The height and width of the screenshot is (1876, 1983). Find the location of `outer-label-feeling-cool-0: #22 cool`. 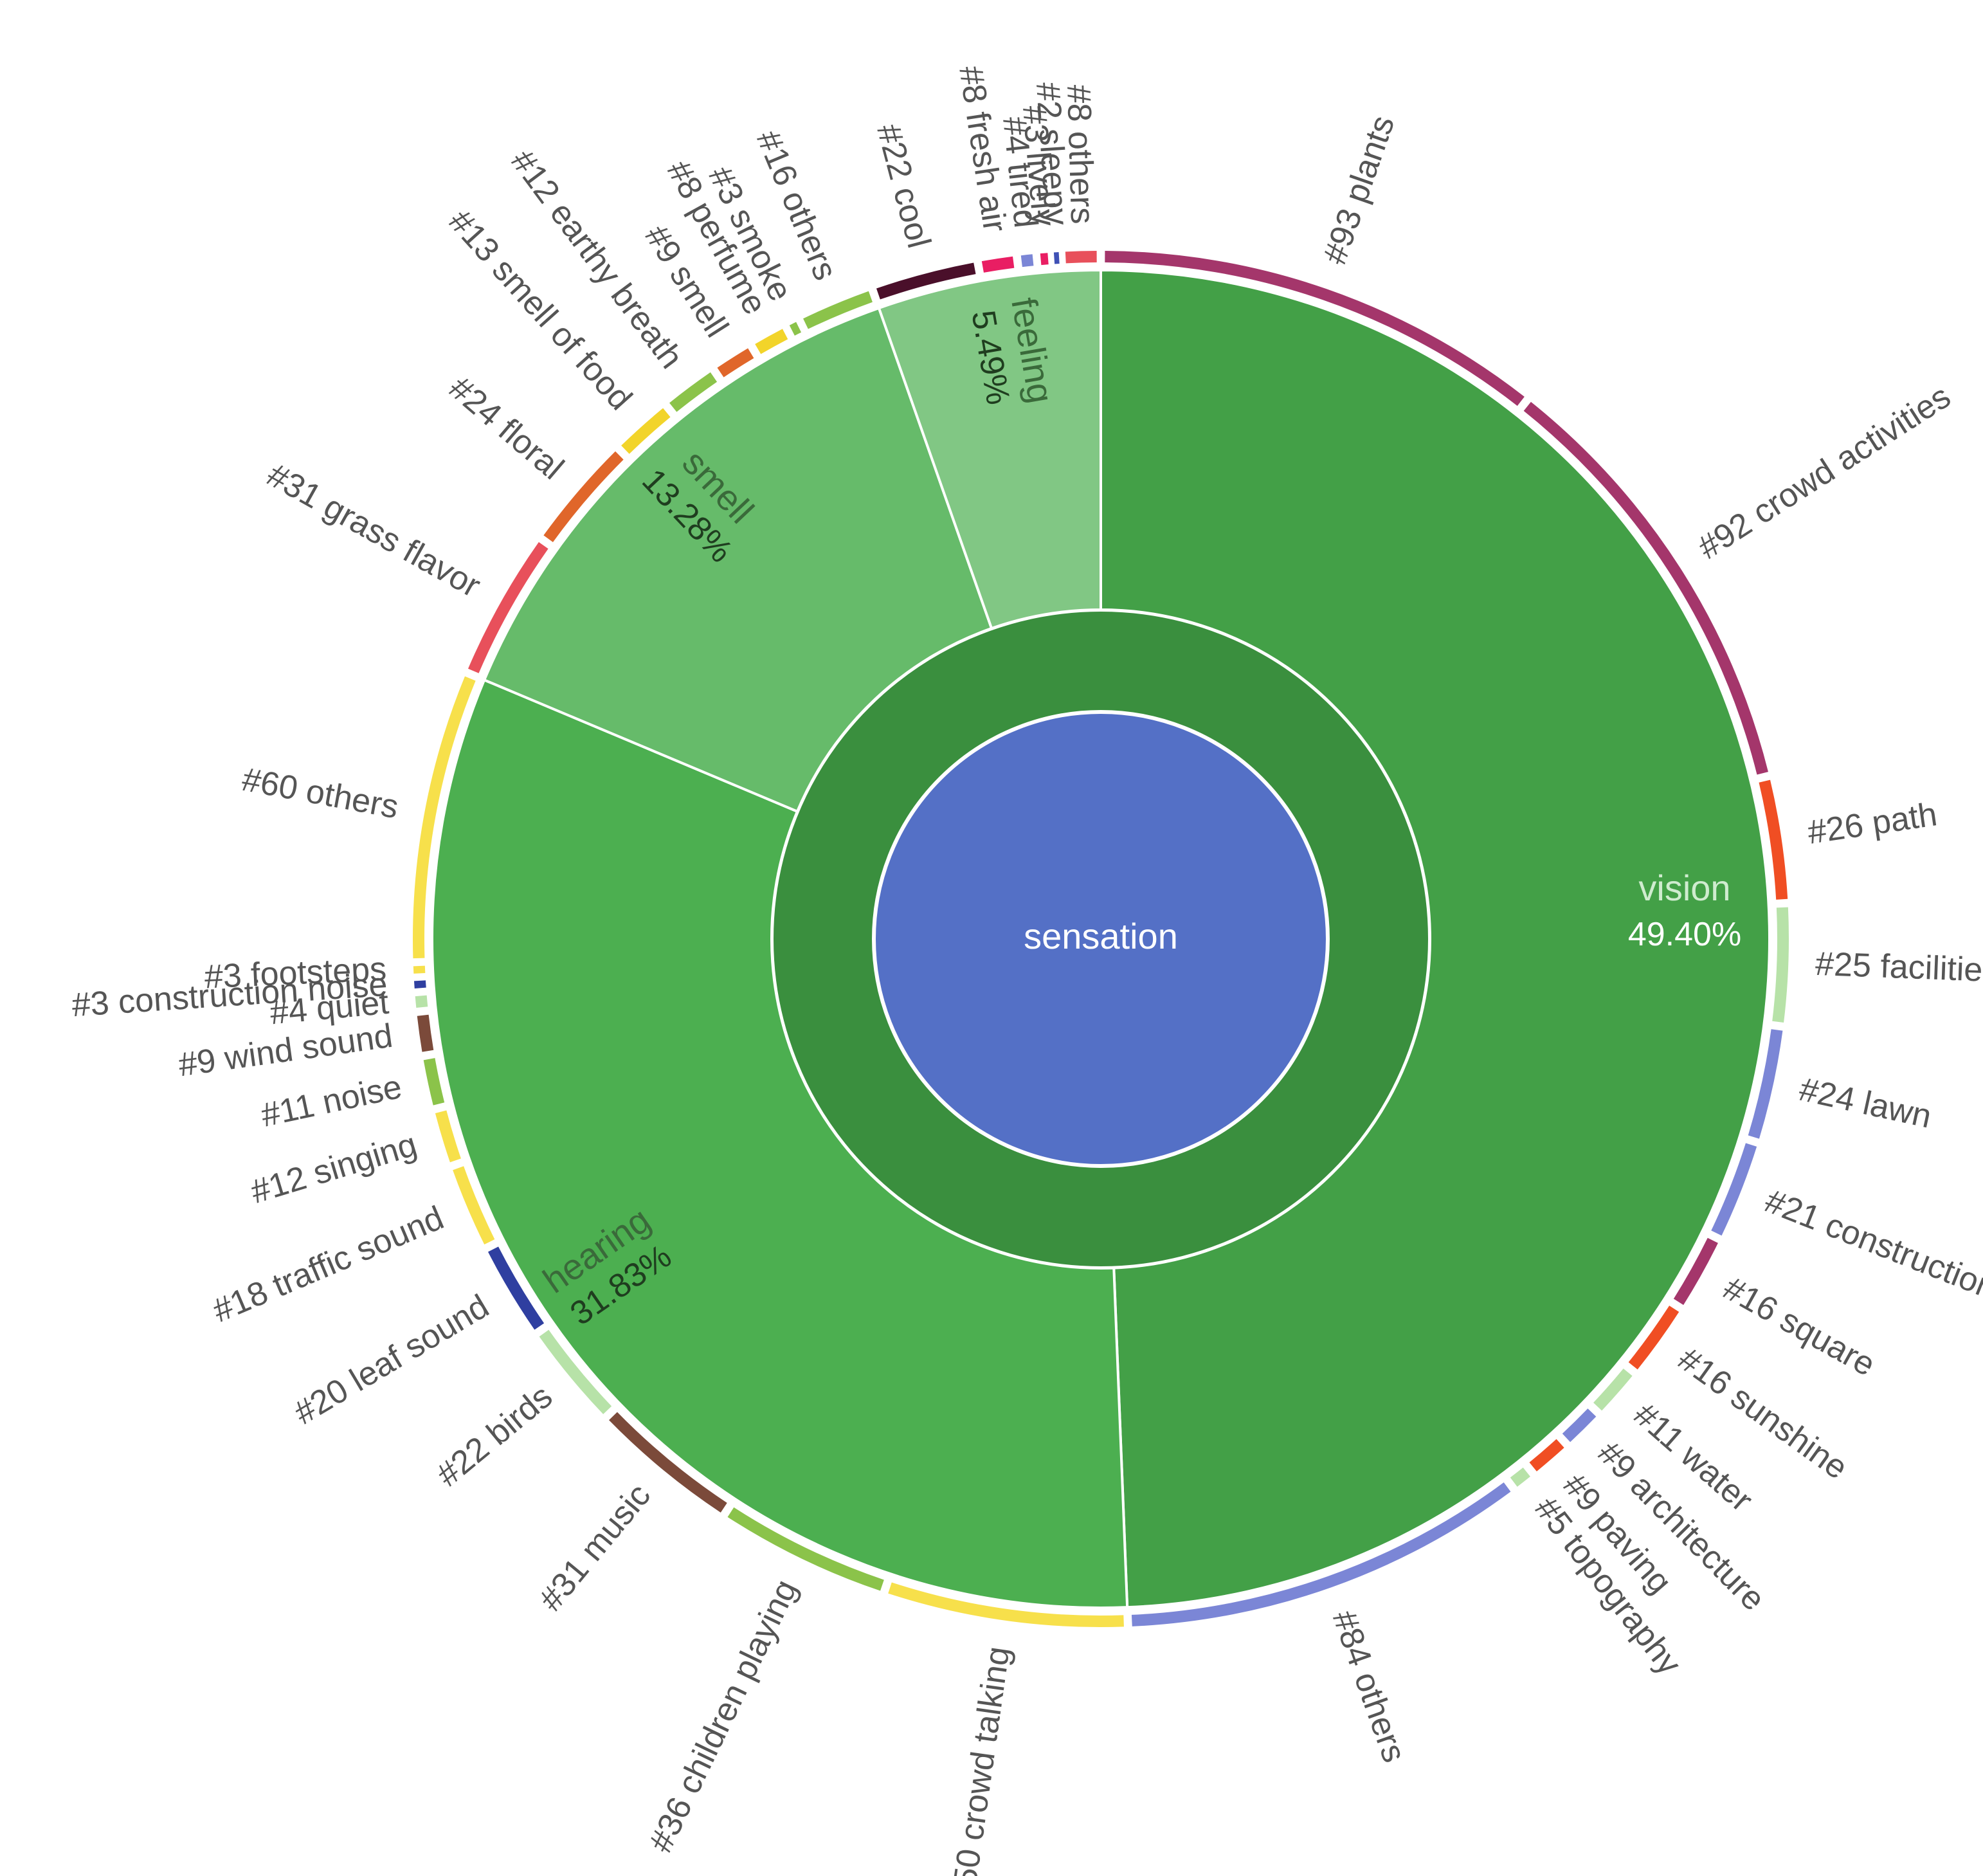

outer-label-feeling-cool-0: #22 cool is located at coordinates (903, 186).